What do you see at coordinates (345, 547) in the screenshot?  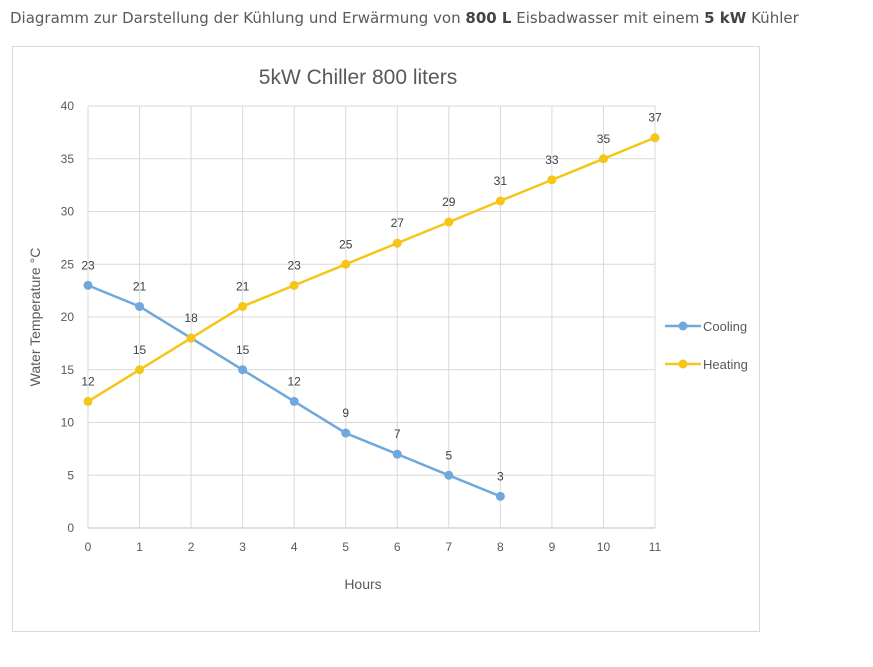 I see `x-tick-label-5: 5` at bounding box center [345, 547].